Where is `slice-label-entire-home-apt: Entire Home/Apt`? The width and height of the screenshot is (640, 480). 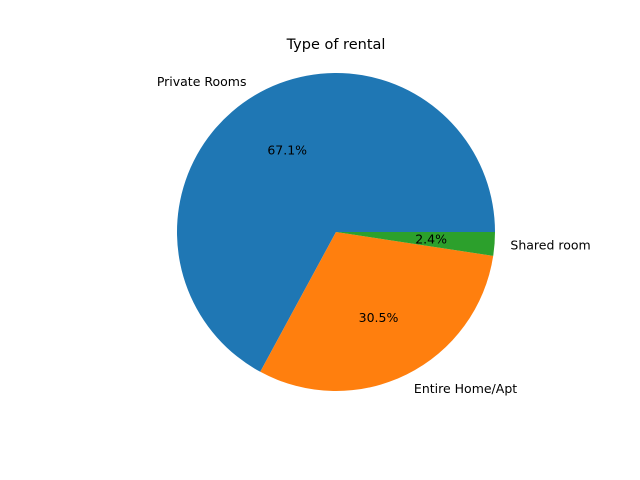
slice-label-entire-home-apt: Entire Home/Apt is located at coordinates (465, 388).